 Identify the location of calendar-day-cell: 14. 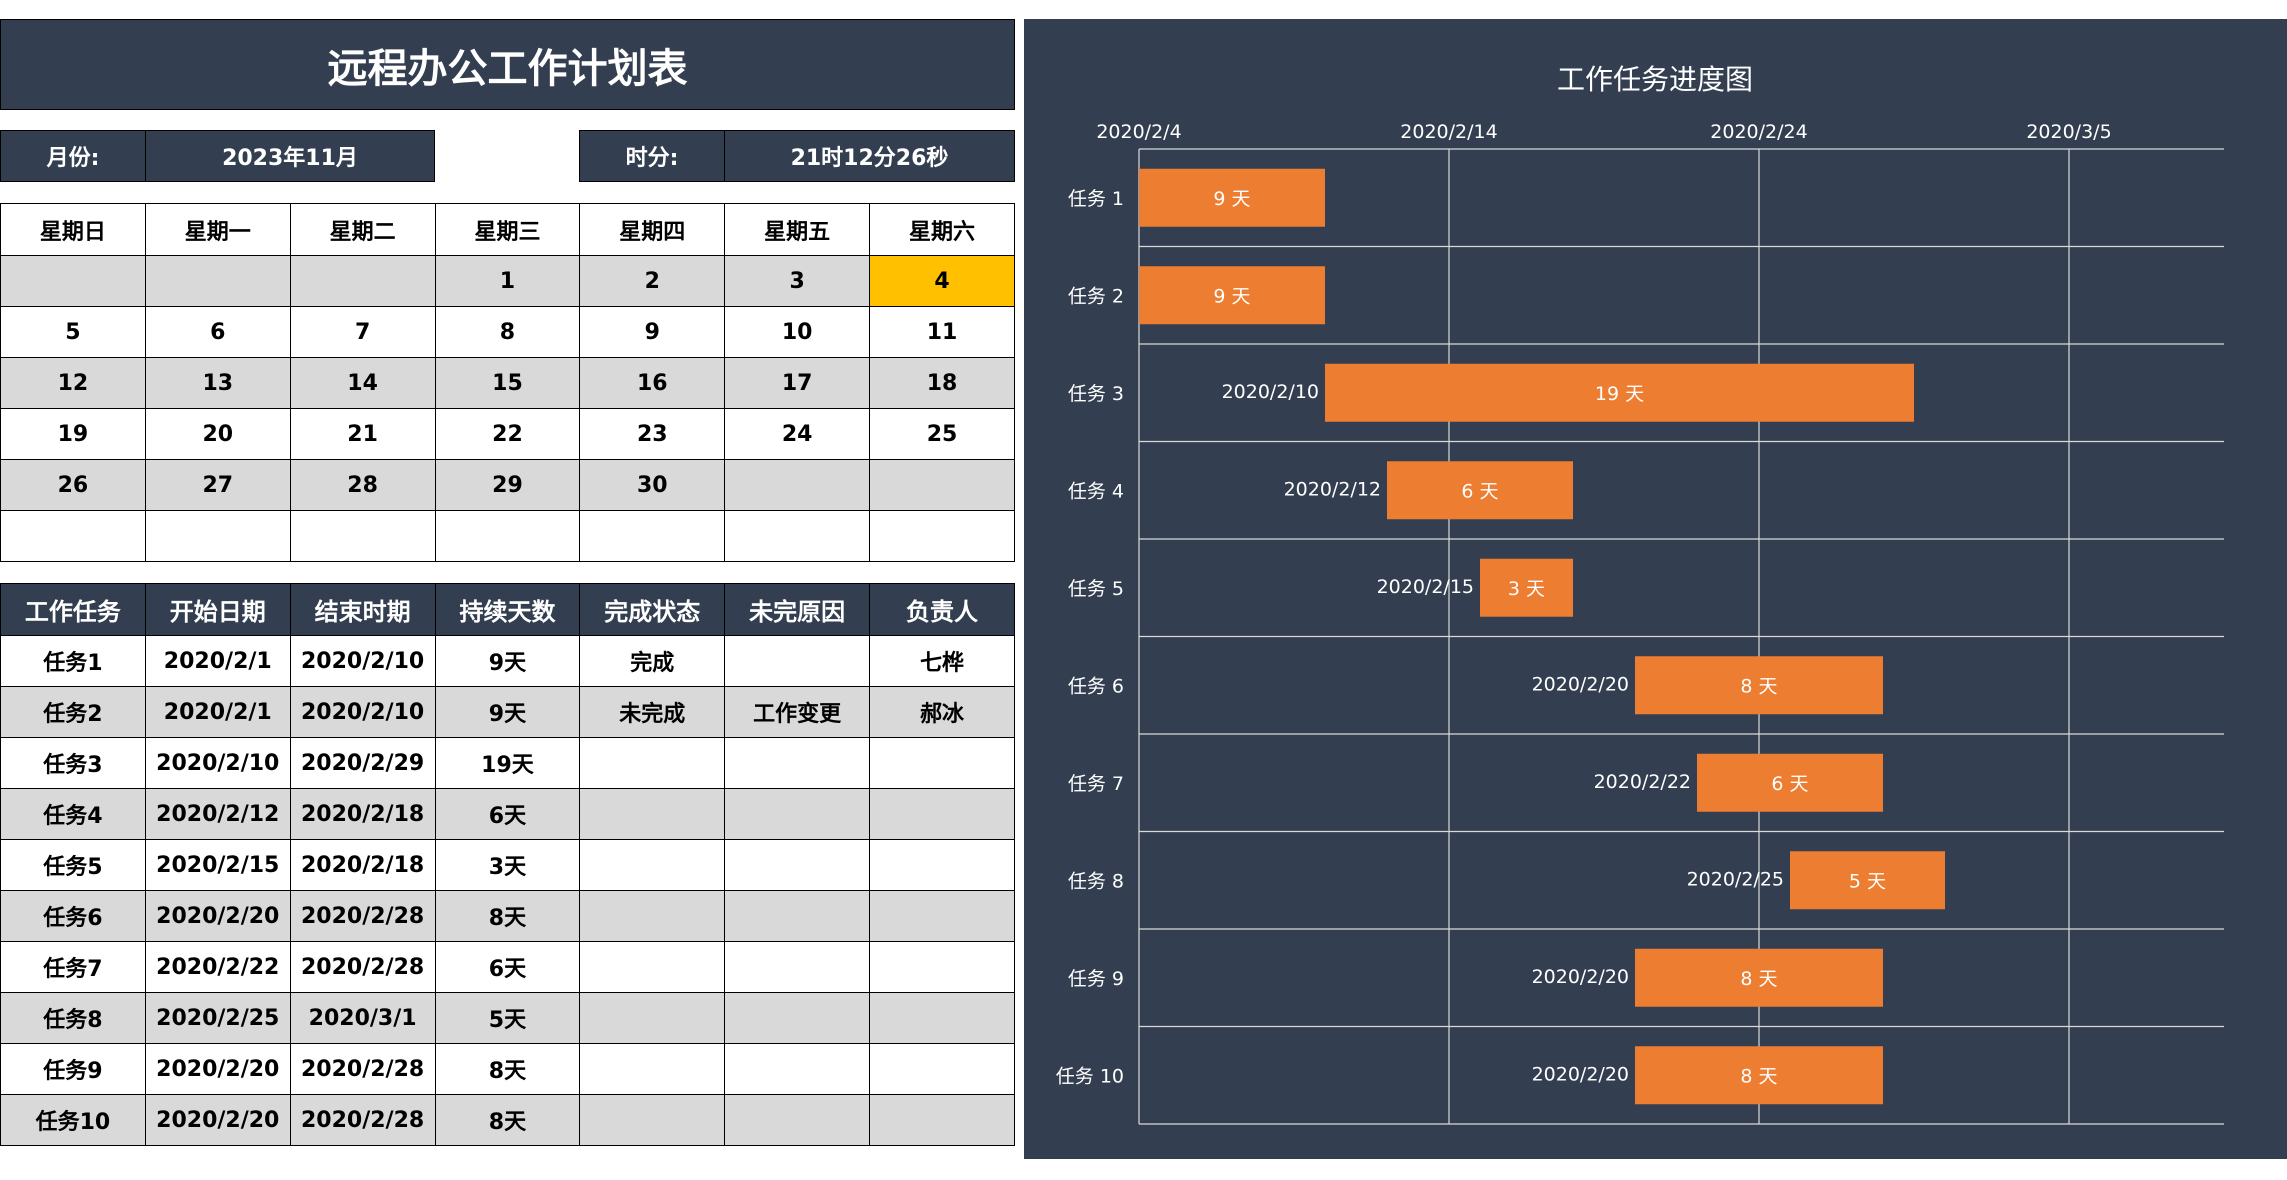
(362, 383).